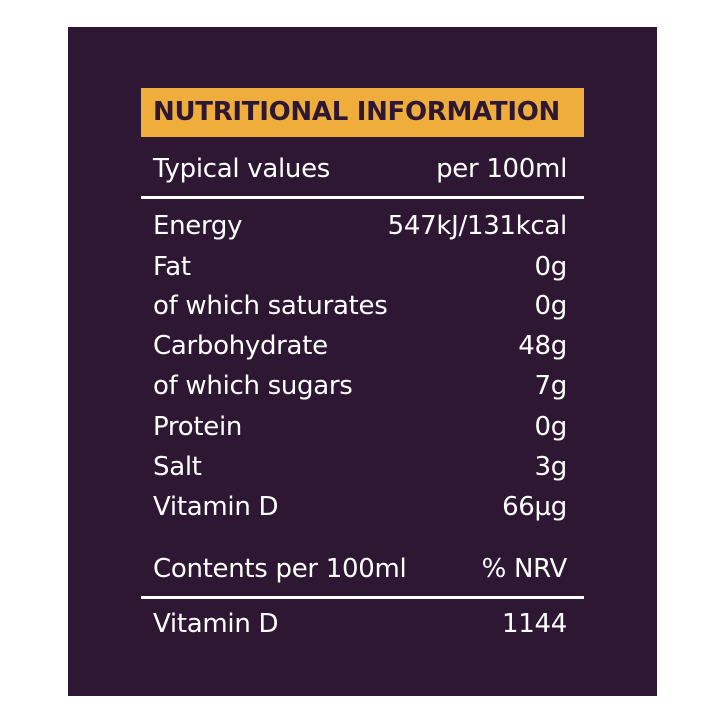 This screenshot has width=724, height=724. What do you see at coordinates (198, 427) in the screenshot?
I see `nutrient-label: Protein` at bounding box center [198, 427].